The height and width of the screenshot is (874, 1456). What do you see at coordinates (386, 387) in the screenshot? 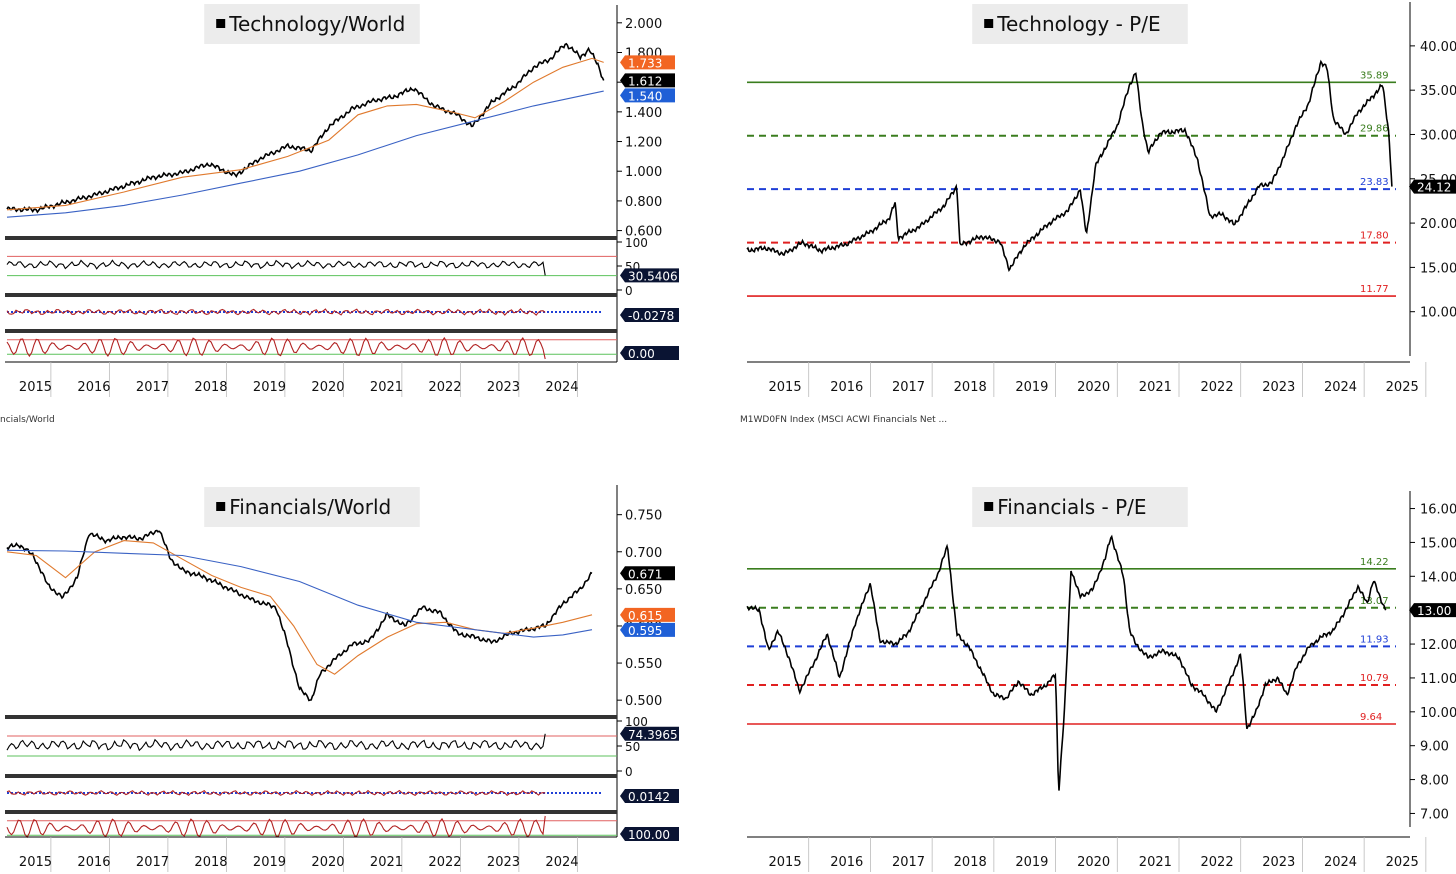
I see `tech_world-x-label: 2021` at bounding box center [386, 387].